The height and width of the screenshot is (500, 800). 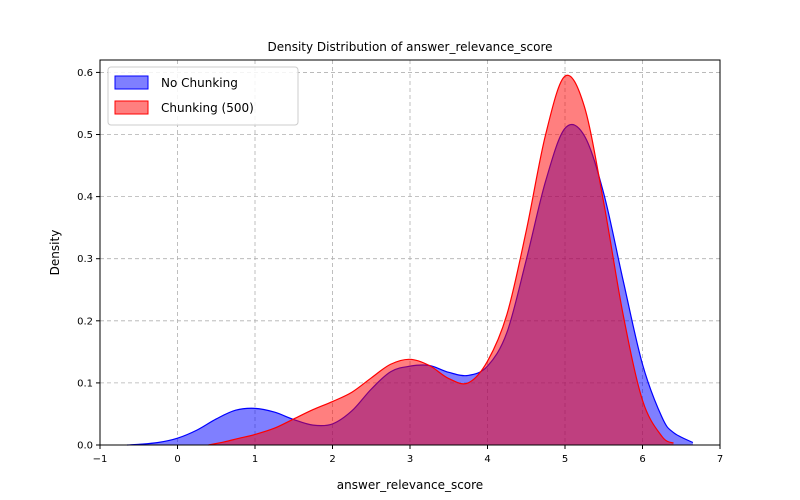 I want to click on x-tick-label: 3, so click(x=410, y=459).